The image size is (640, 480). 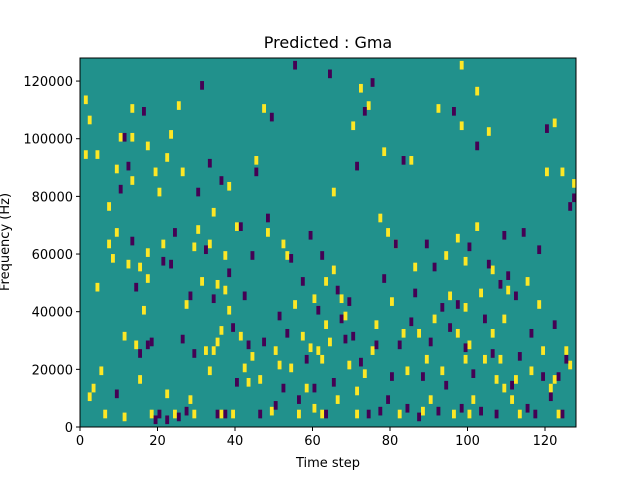 I want to click on chart-title: Predicted : Gma, so click(x=328, y=42).